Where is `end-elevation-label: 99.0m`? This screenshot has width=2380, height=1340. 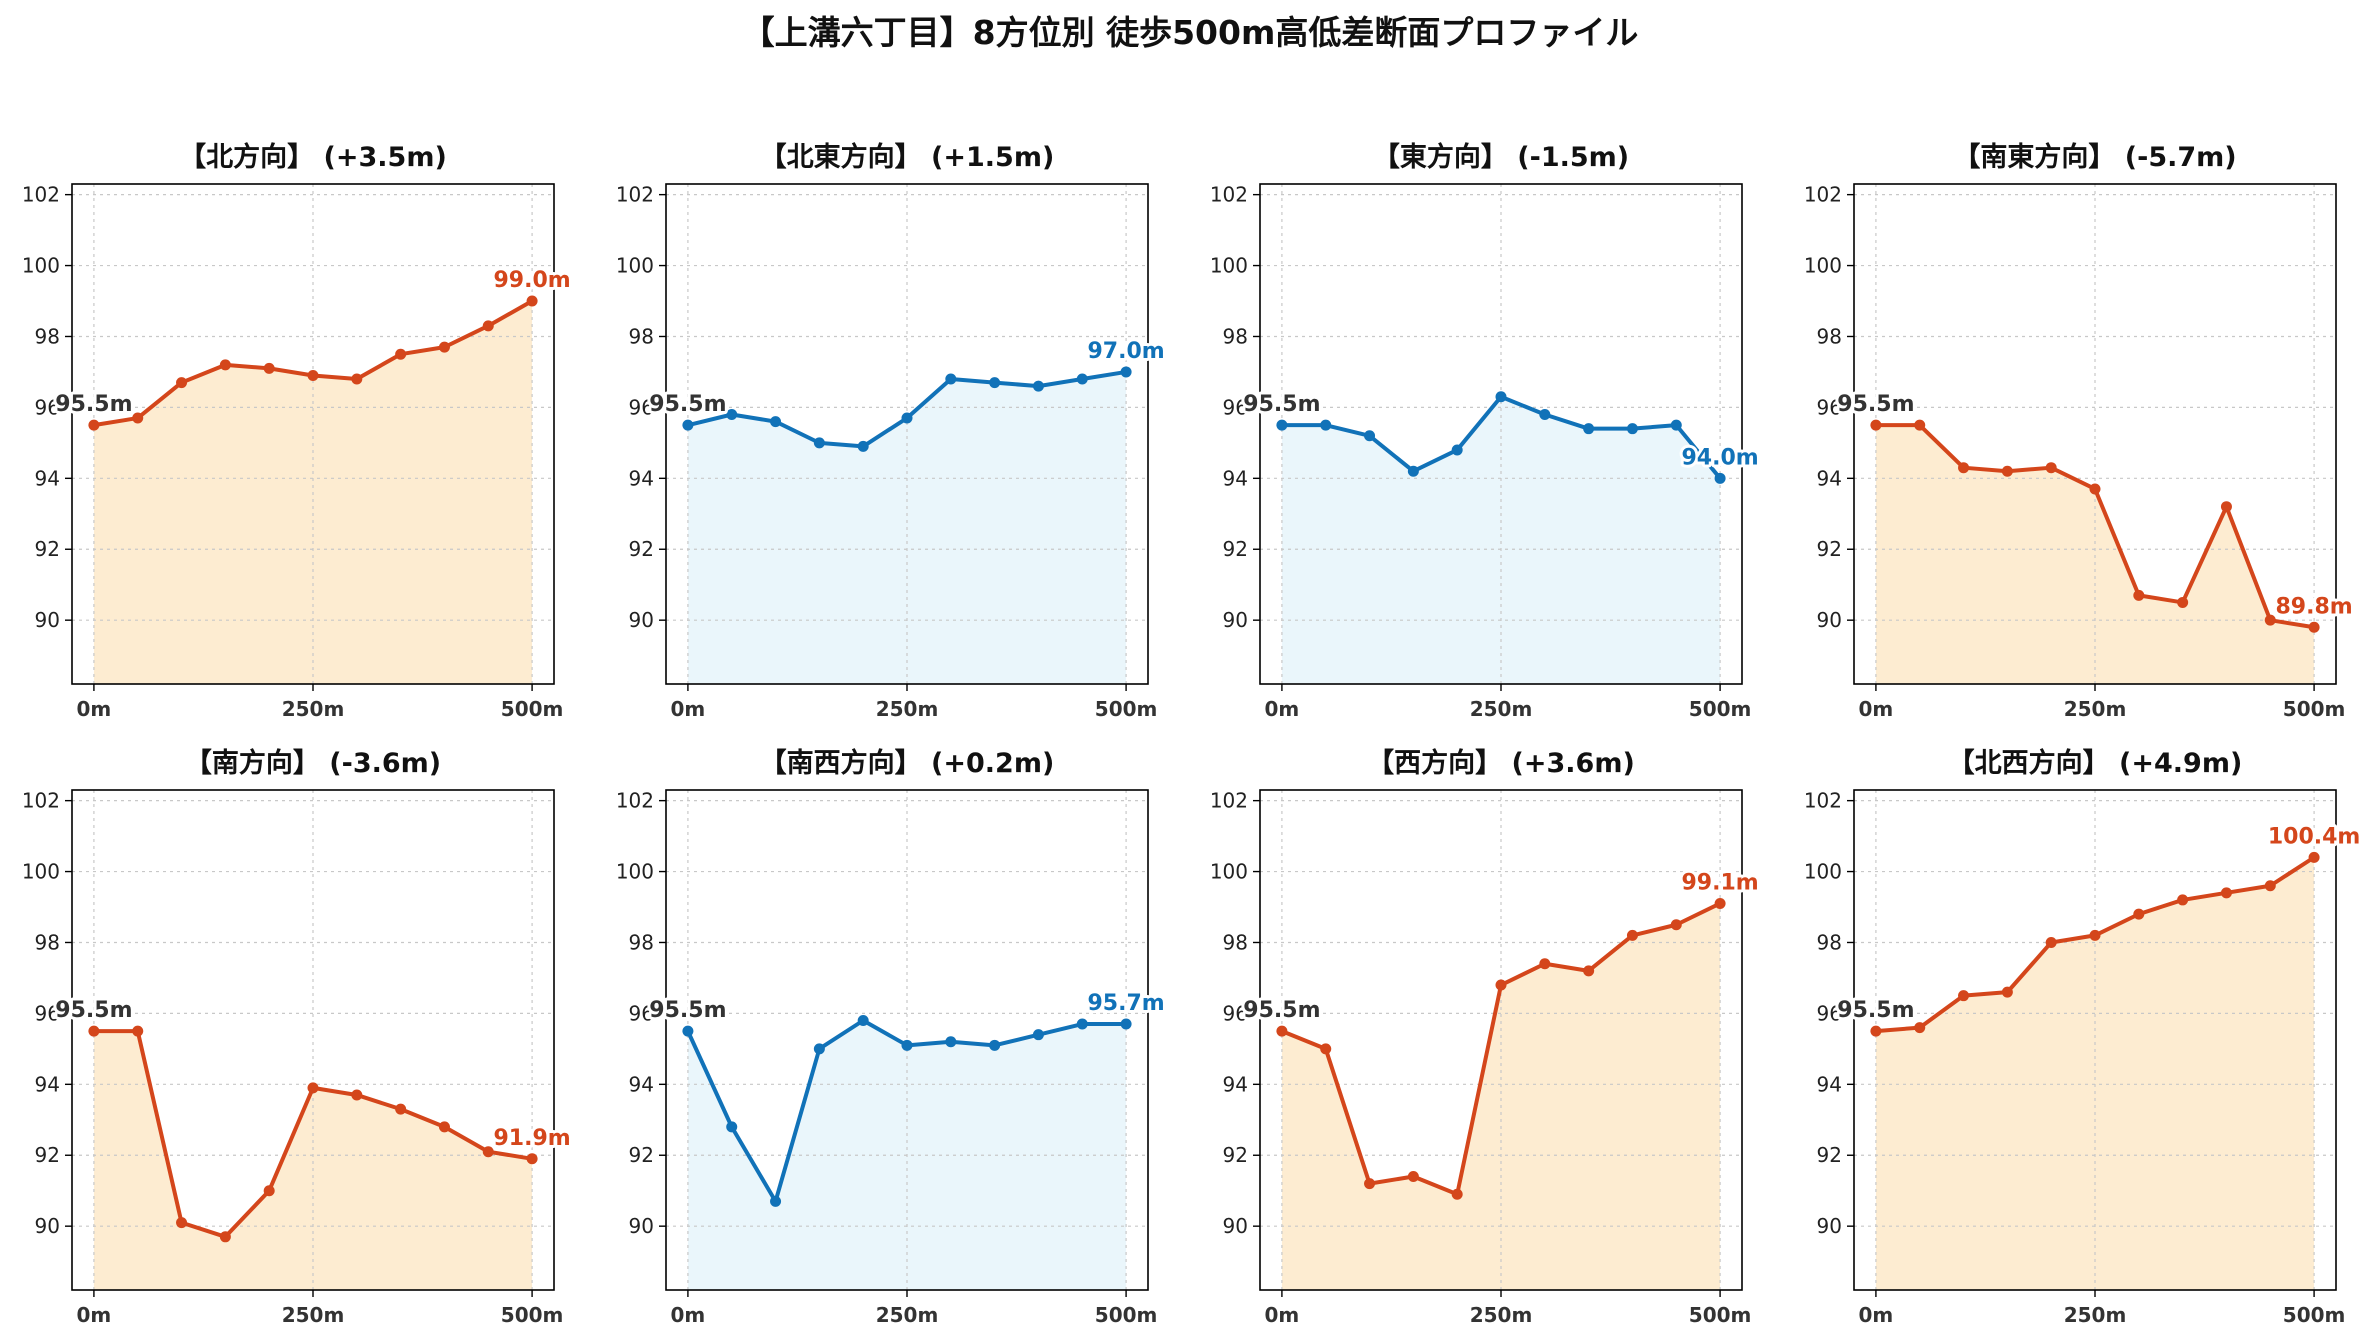
end-elevation-label: 99.0m is located at coordinates (531, 280).